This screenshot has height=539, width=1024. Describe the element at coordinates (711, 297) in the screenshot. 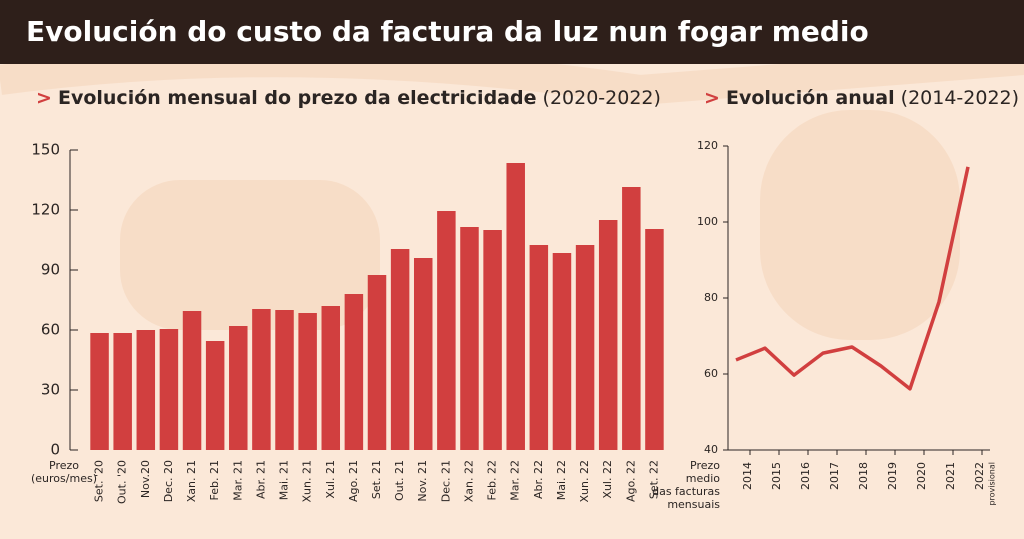

I see `y-tick-label: 80` at that location.